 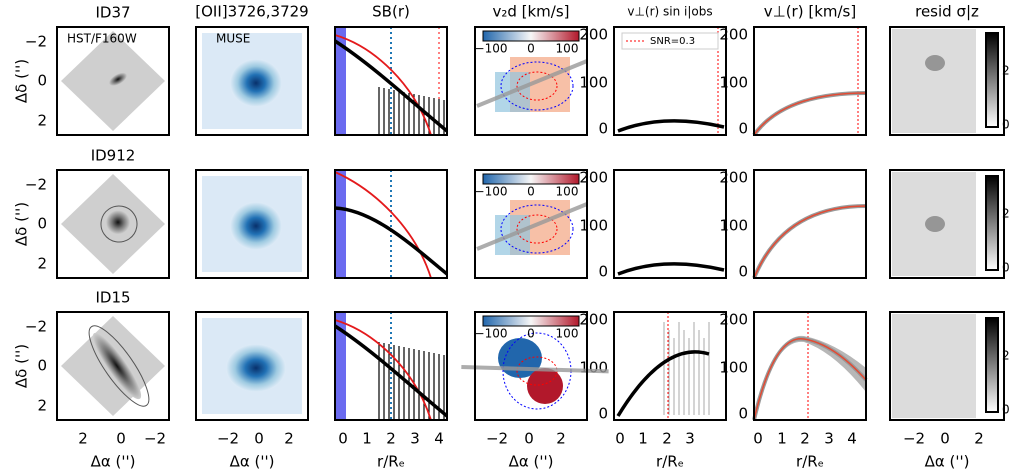 I want to click on annotation: MUSE, so click(x=233, y=39).